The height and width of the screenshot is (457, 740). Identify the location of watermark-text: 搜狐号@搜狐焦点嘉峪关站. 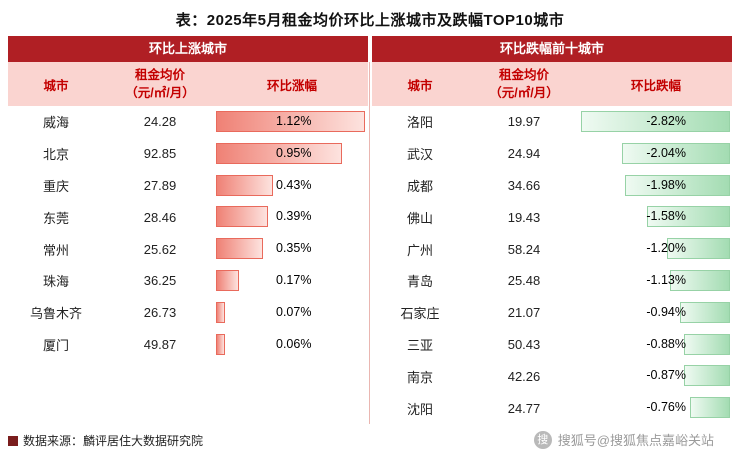
(635, 440).